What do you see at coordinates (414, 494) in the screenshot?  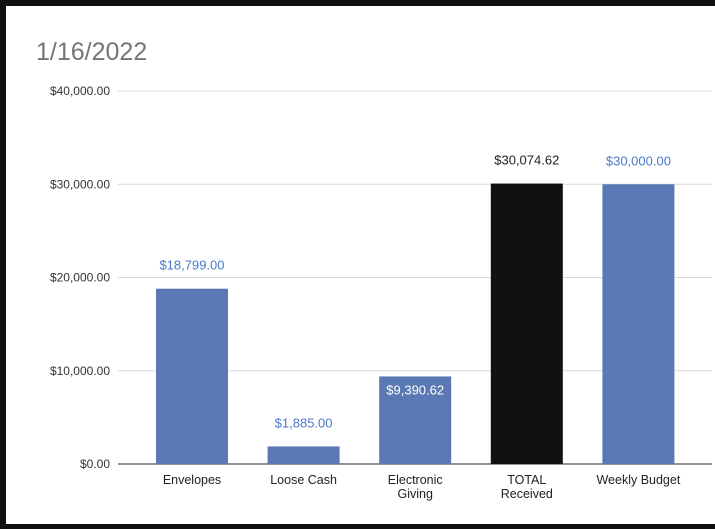 I see `category-label: Giving` at bounding box center [414, 494].